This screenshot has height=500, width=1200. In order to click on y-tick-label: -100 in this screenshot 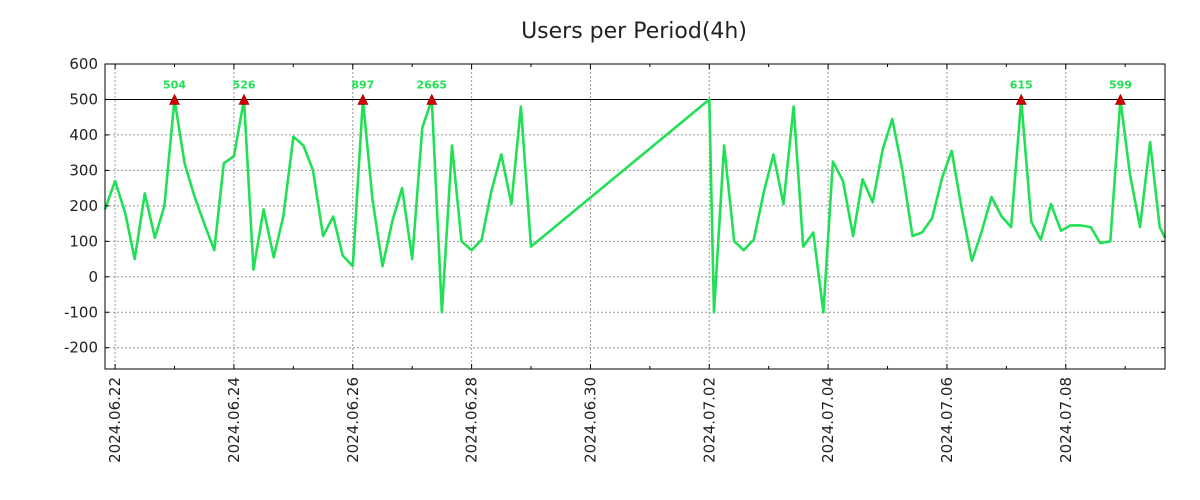, I will do `click(81, 312)`.